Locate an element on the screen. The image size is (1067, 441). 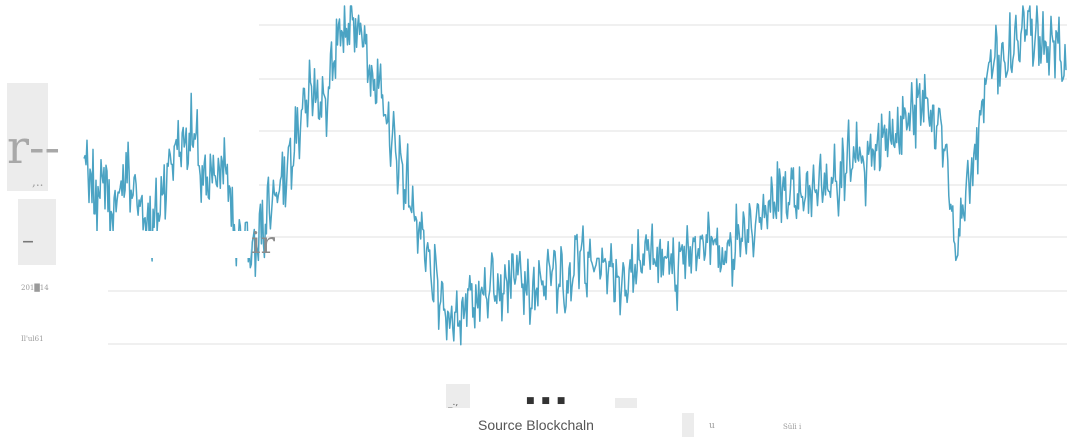
y-tick-label-lower: Il'ul61 is located at coordinates (32, 339).